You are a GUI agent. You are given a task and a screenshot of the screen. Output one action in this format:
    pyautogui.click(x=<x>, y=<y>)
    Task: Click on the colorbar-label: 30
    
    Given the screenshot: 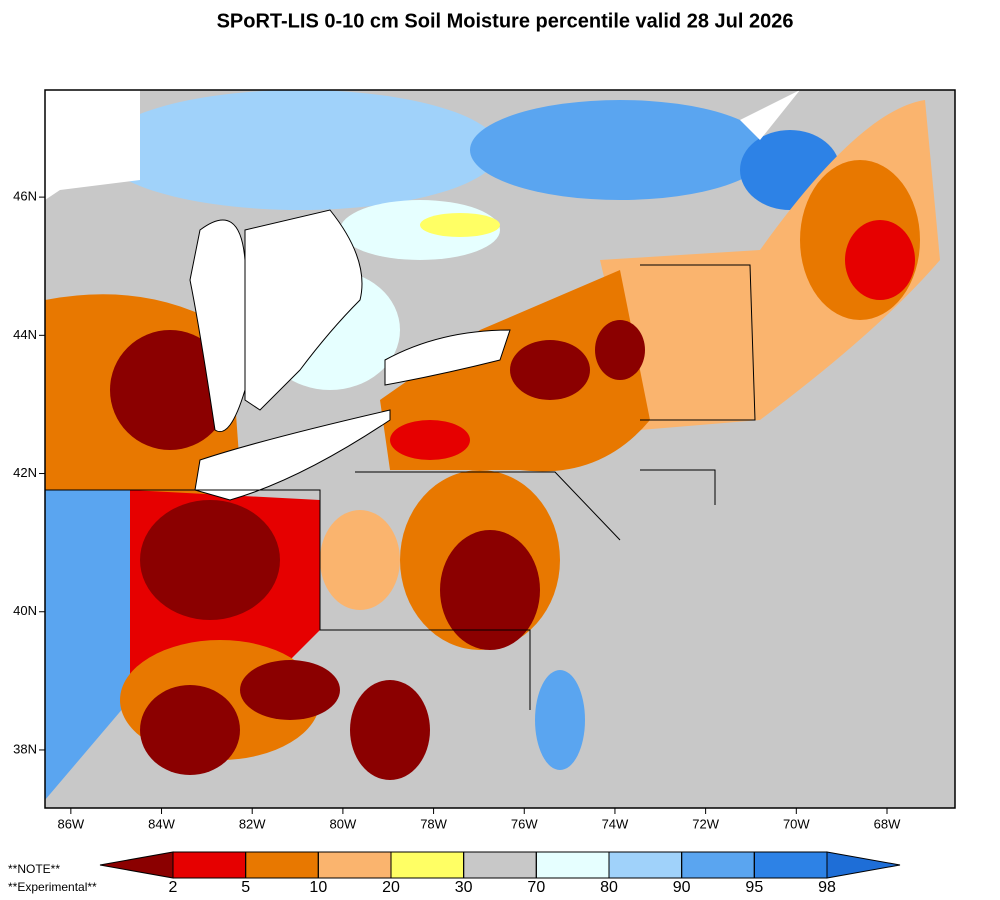 What is the action you would take?
    pyautogui.click(x=464, y=887)
    